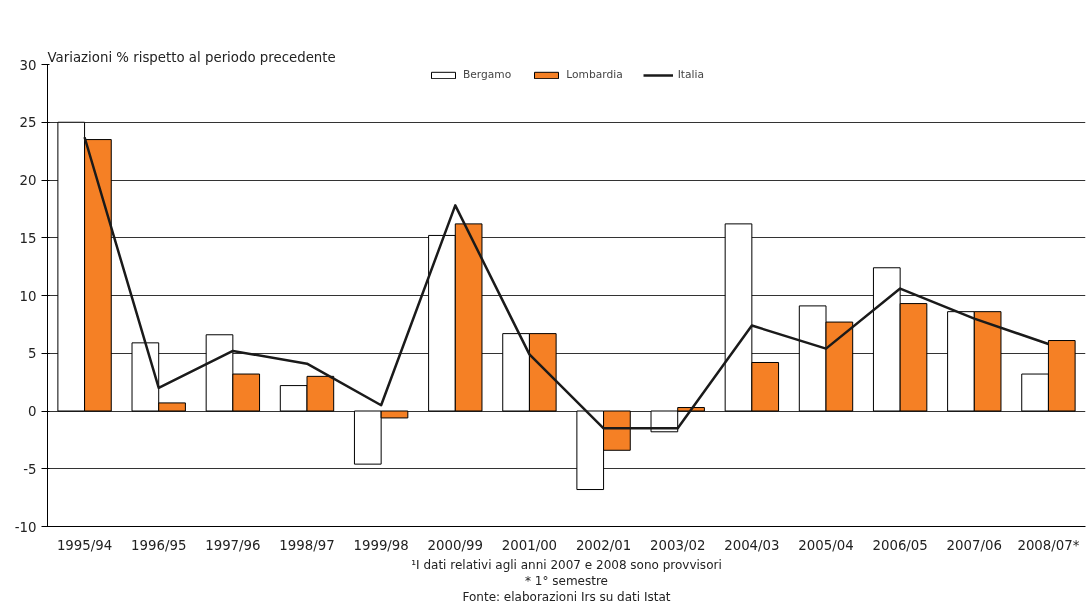  What do you see at coordinates (752, 545) in the screenshot?
I see `x-tick-label: 2004/03` at bounding box center [752, 545].